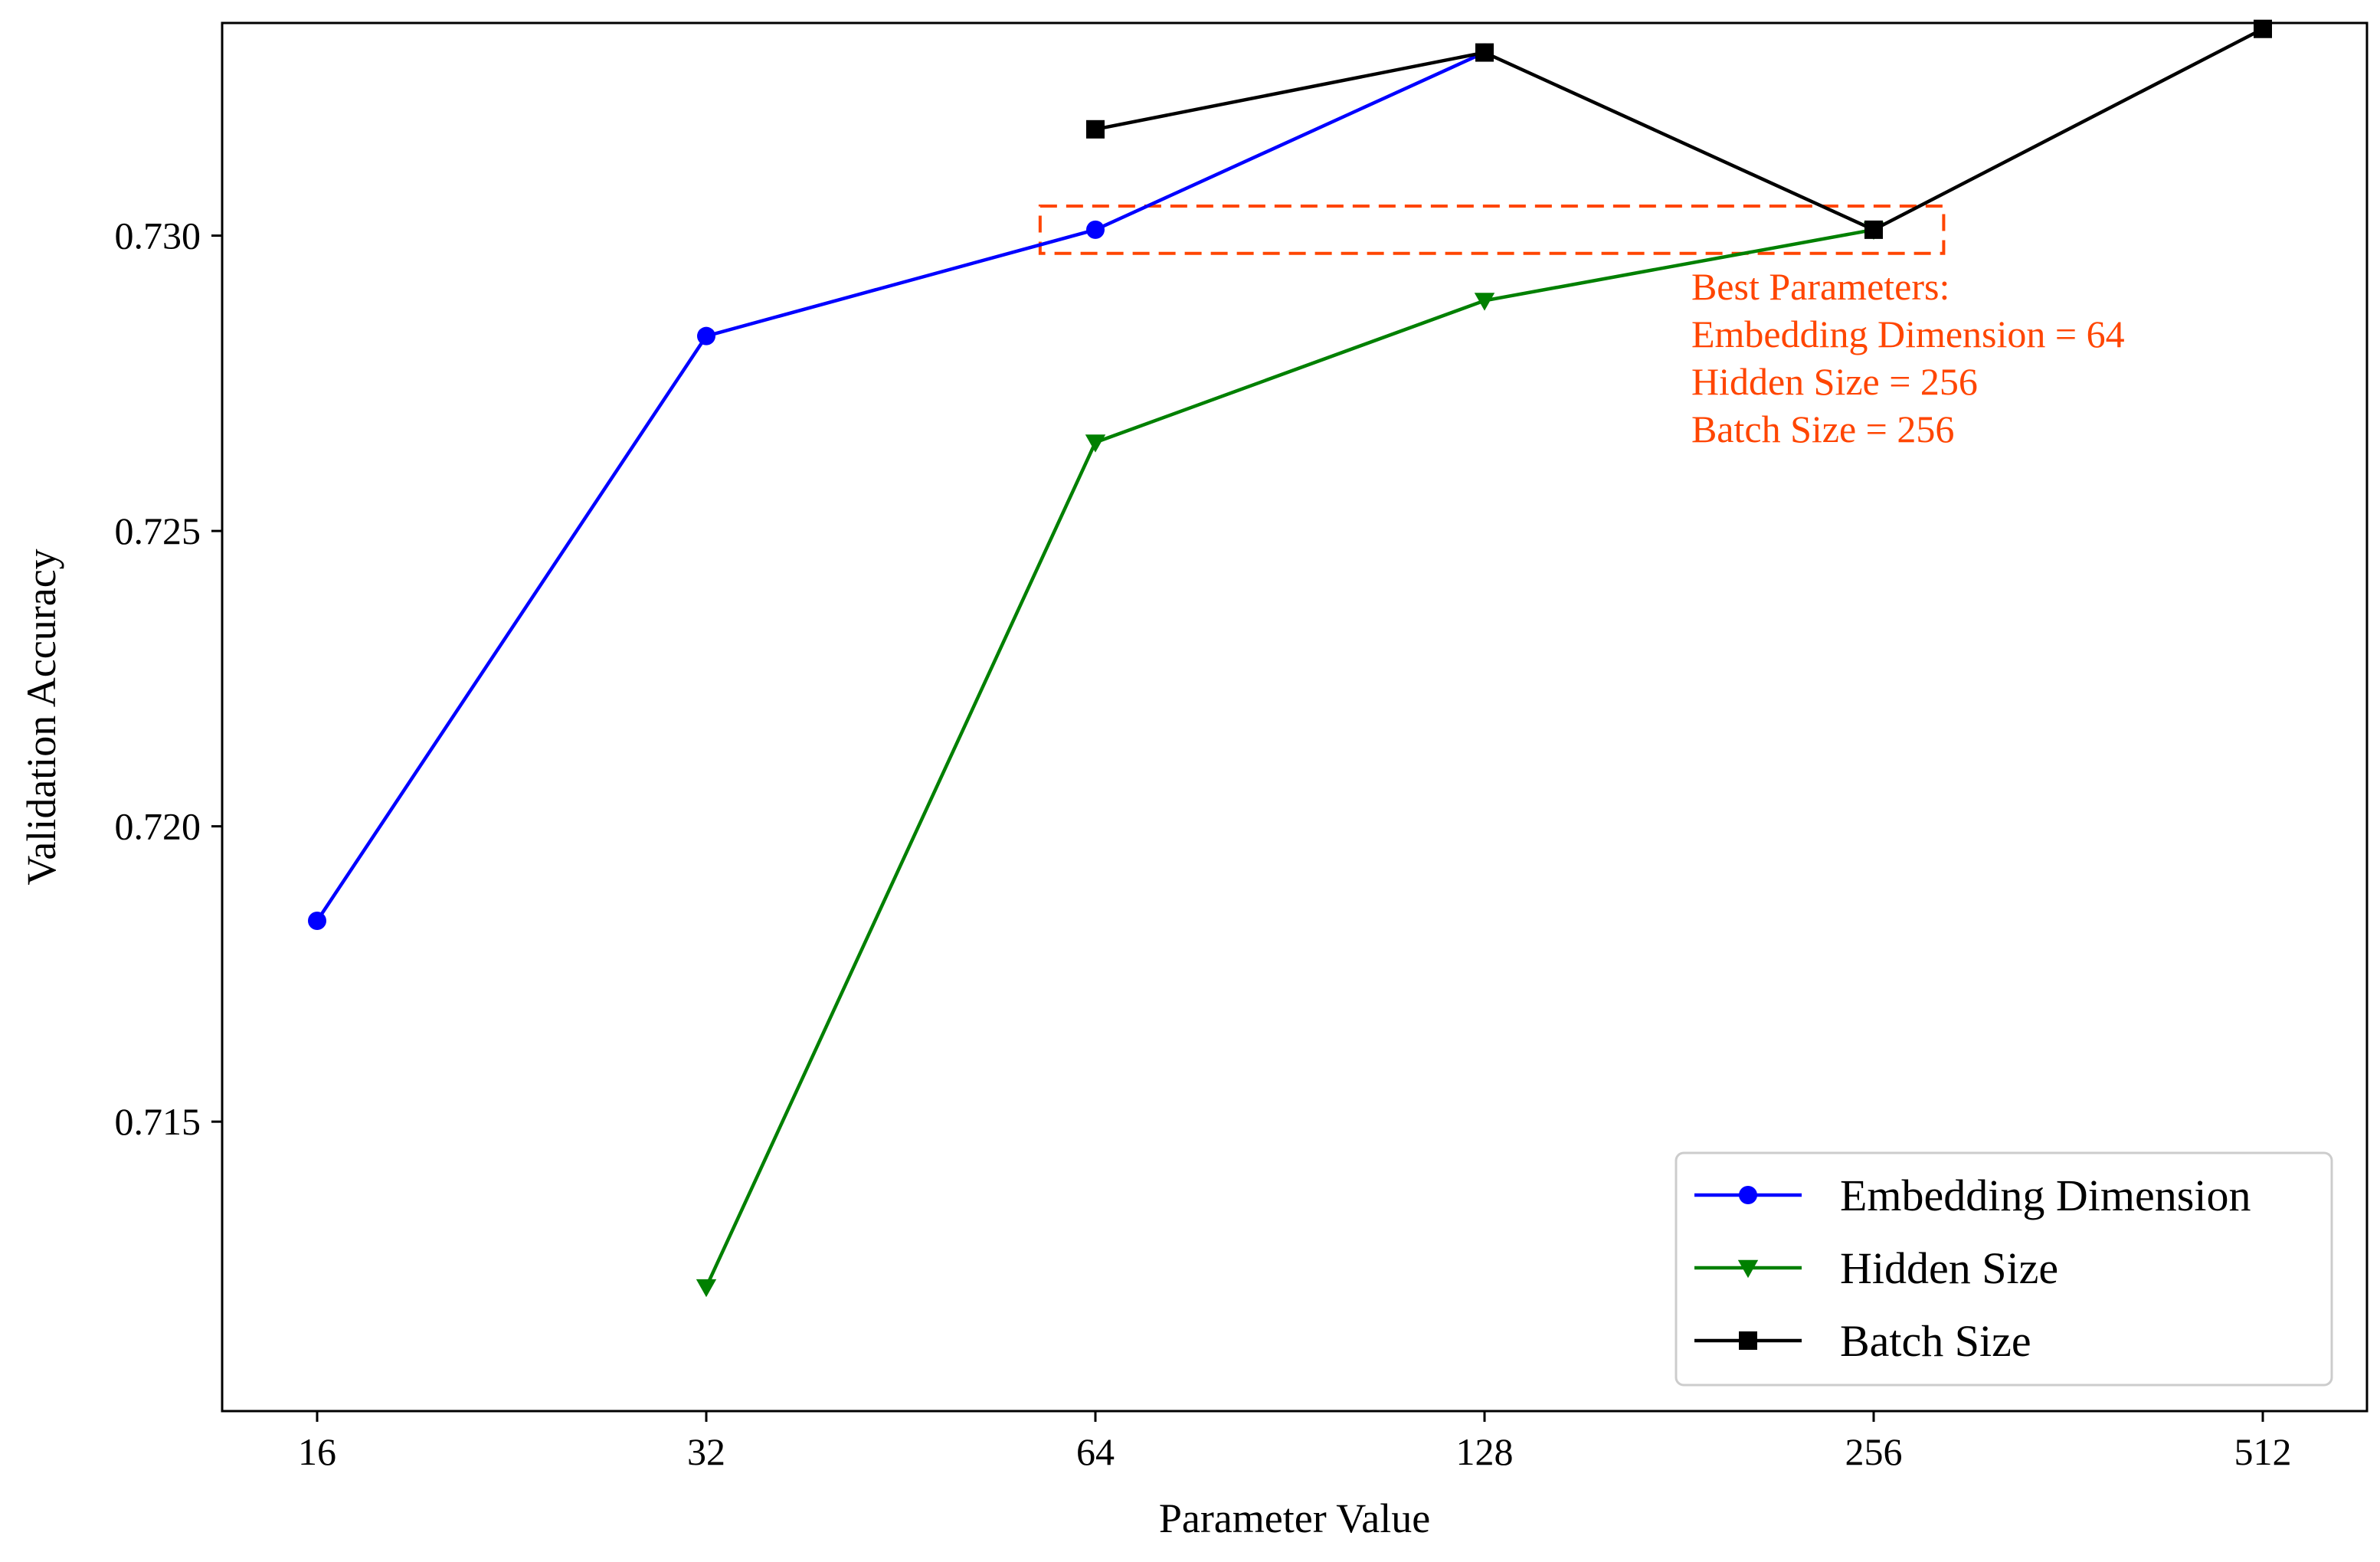 Image resolution: width=2380 pixels, height=1562 pixels. I want to click on x-tick-label: 64, so click(1095, 1451).